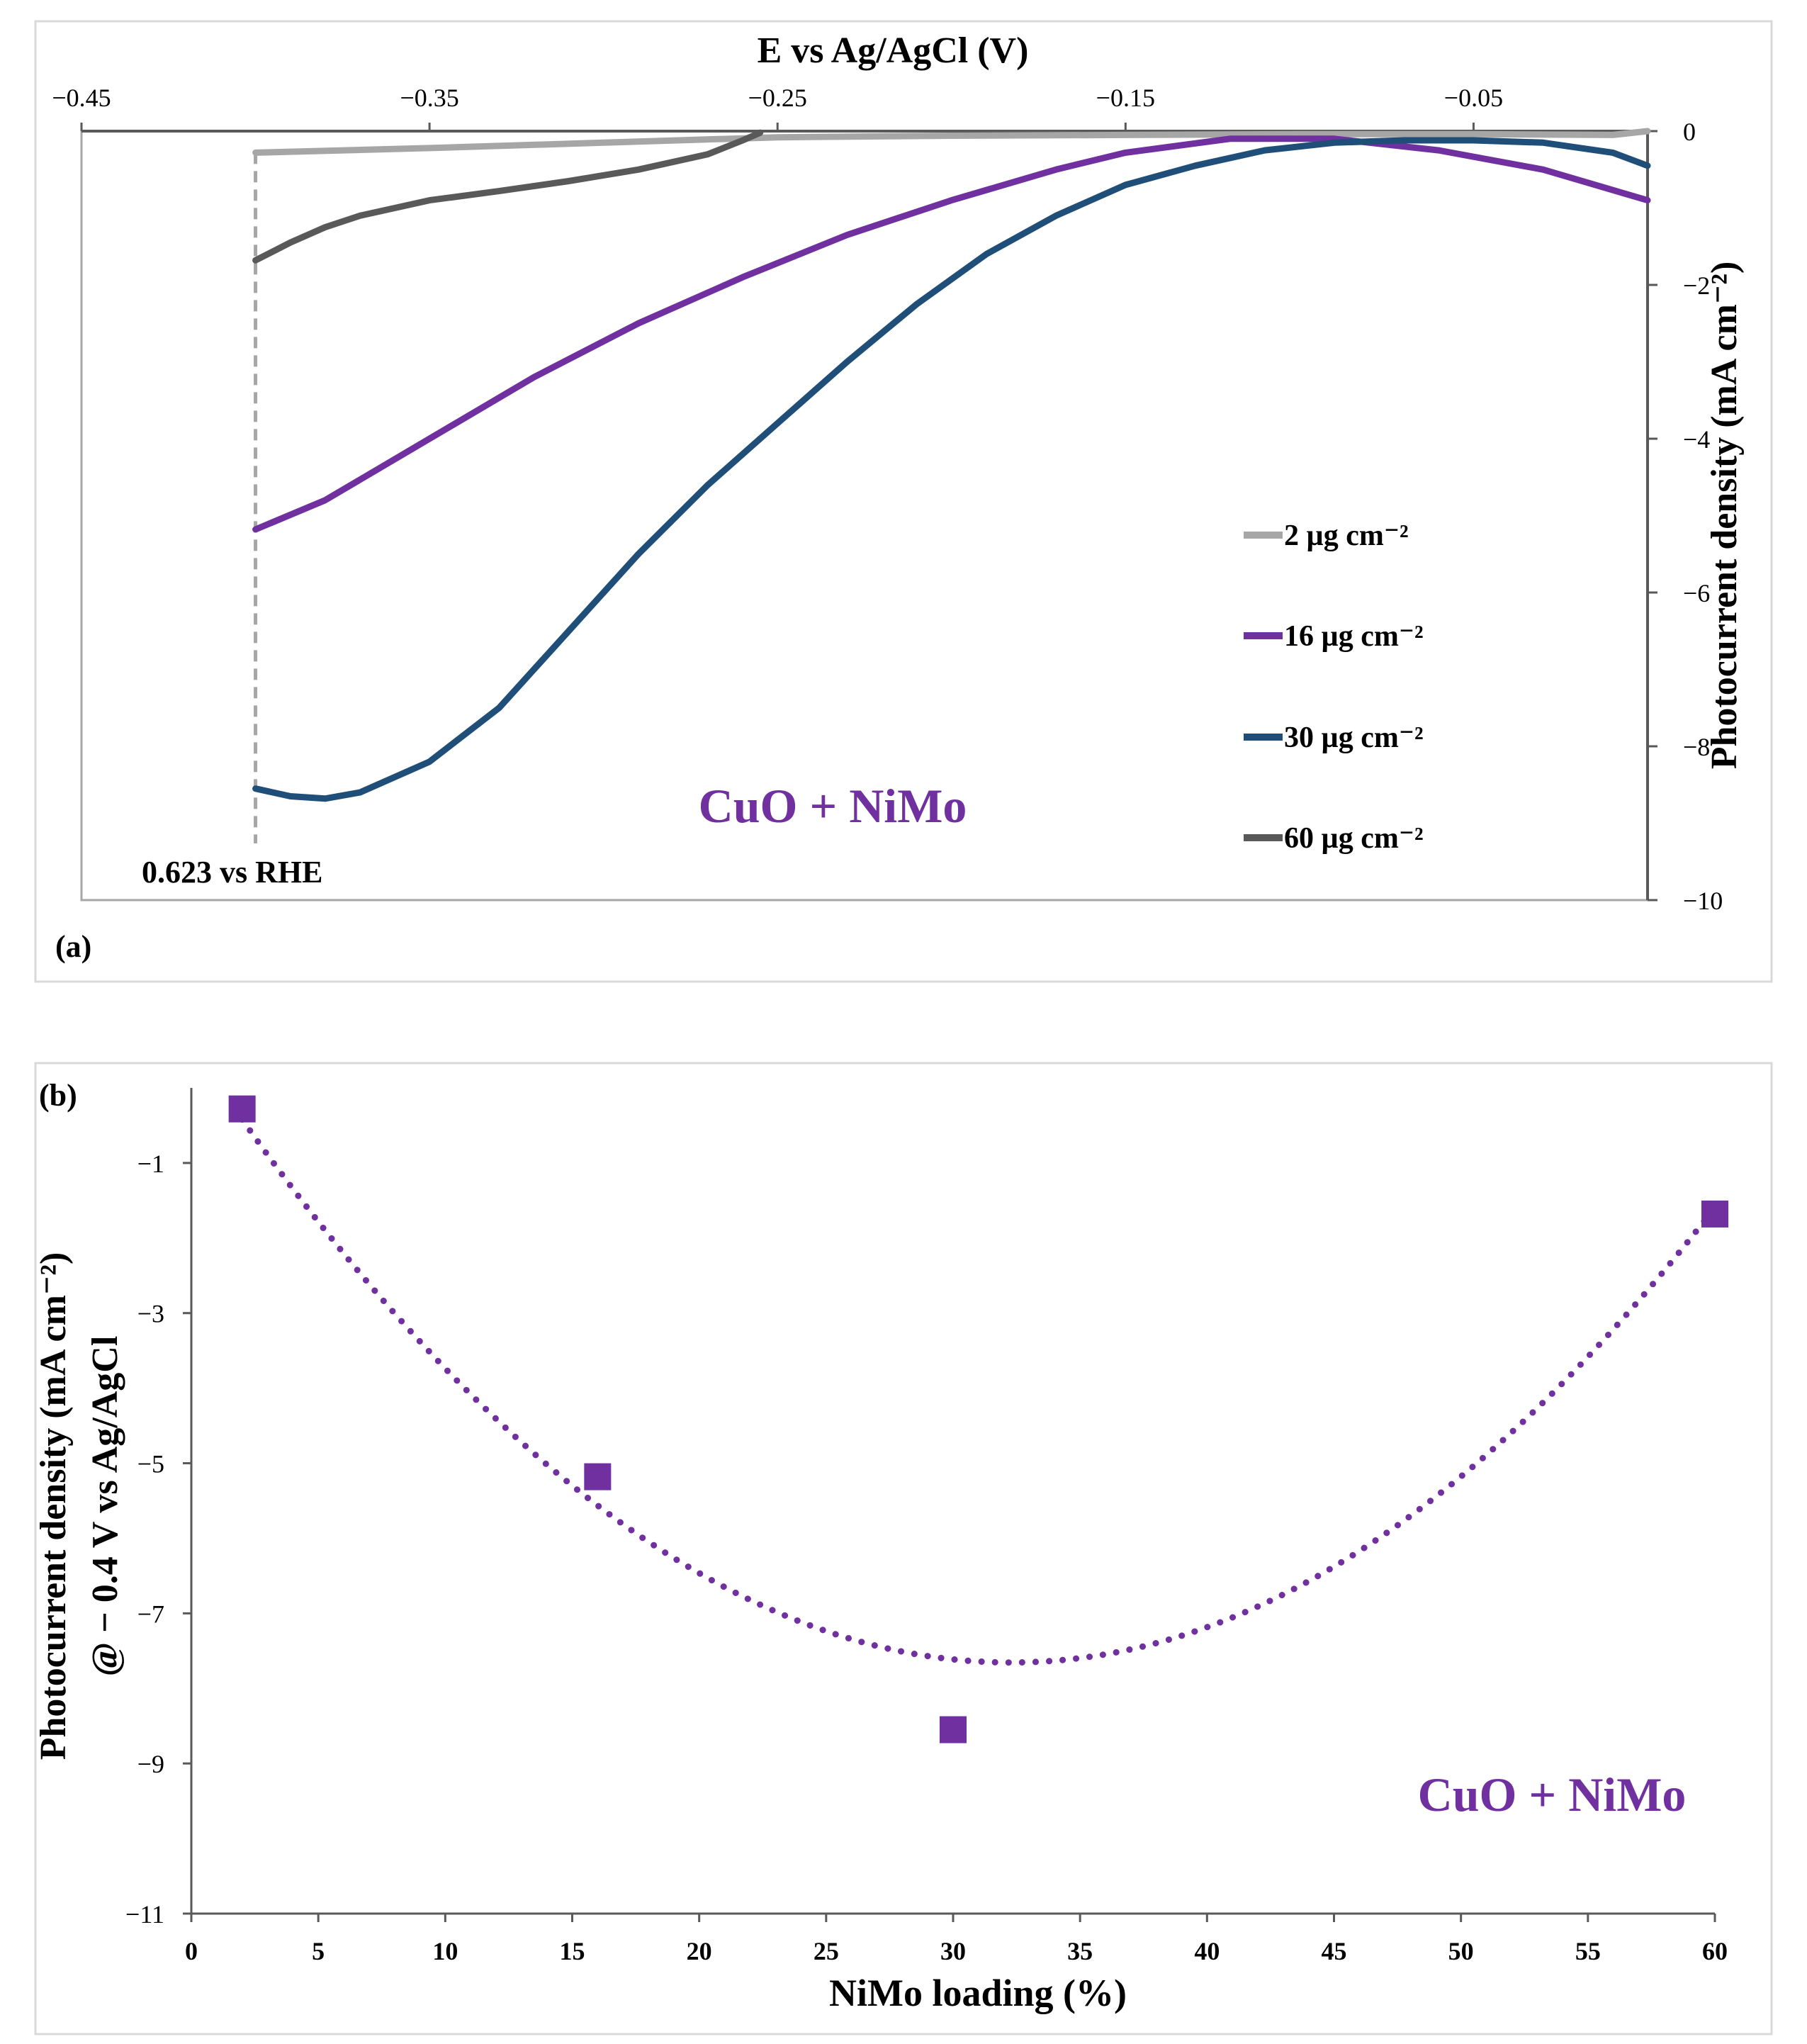 The width and height of the screenshot is (1807, 2044). What do you see at coordinates (1461, 1951) in the screenshot?
I see `panel-b-x-tick-label: 50` at bounding box center [1461, 1951].